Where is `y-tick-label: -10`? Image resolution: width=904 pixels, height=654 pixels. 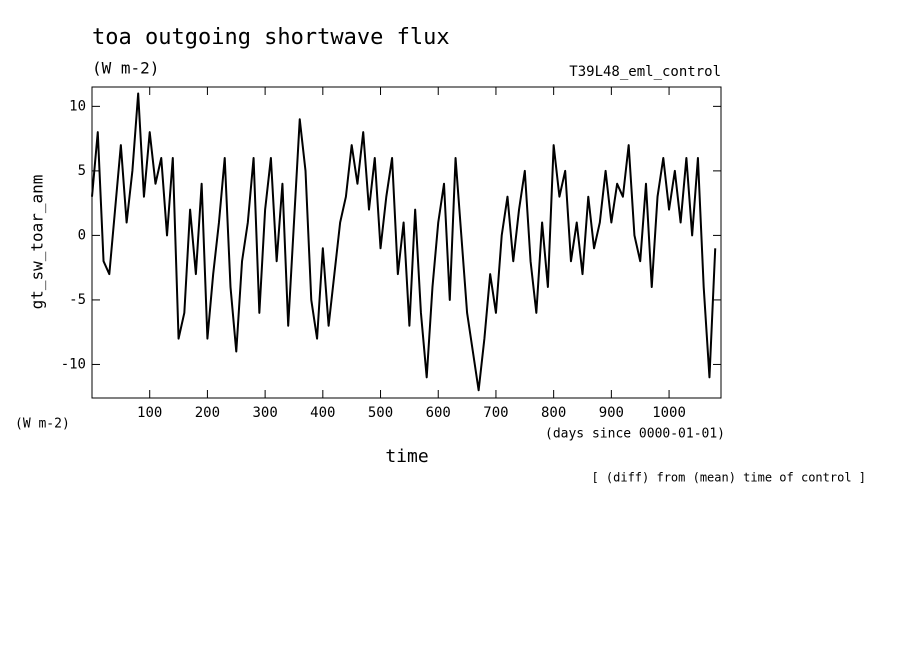
y-tick-label: -10 is located at coordinates (73, 364).